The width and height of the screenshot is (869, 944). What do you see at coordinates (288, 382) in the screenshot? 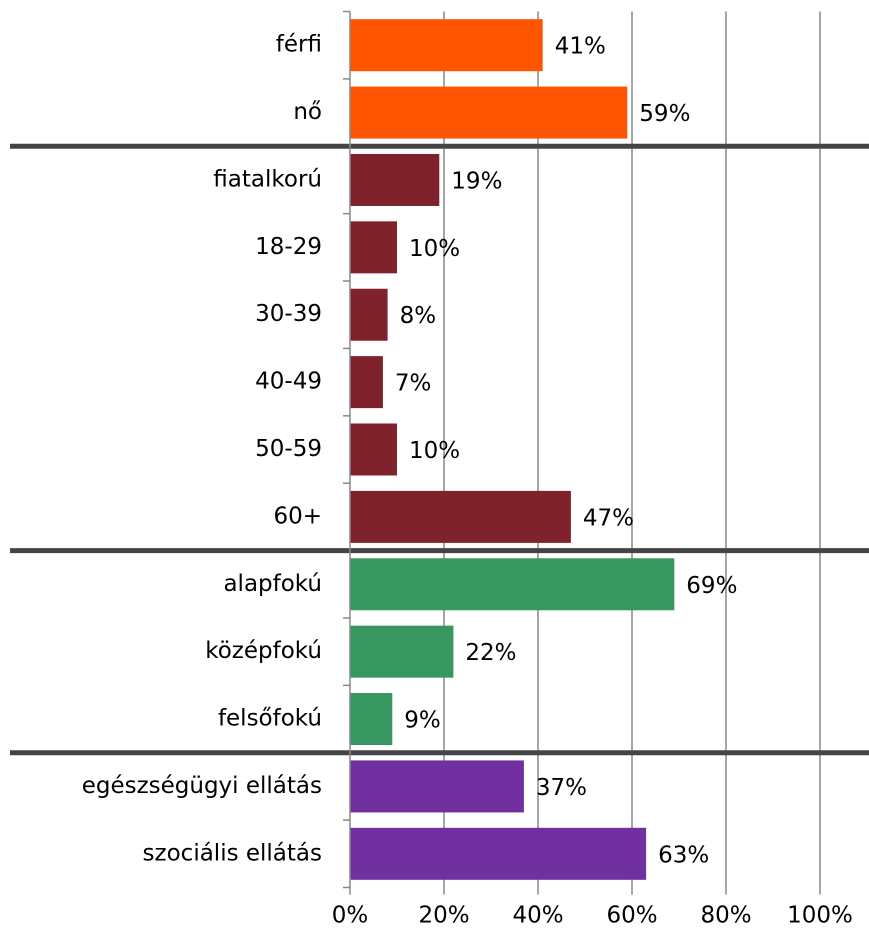
I see `y-tick-label: 40-49` at bounding box center [288, 382].